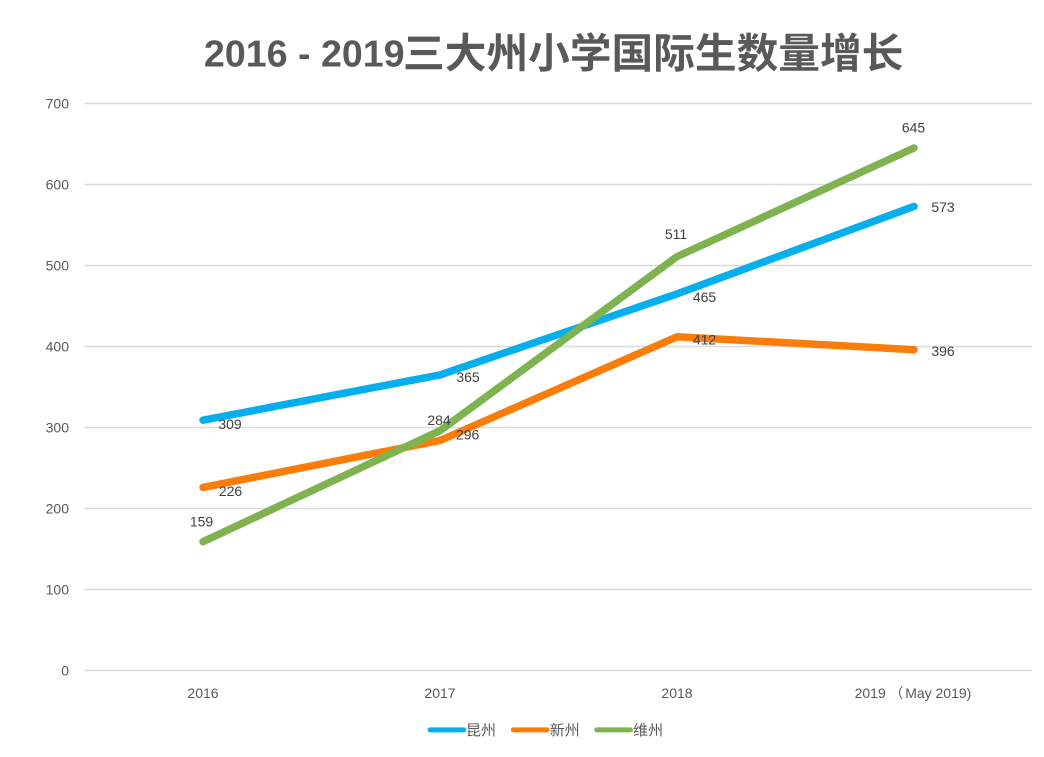 This screenshot has width=1044, height=757. I want to click on svg-text: 511, so click(676, 234).